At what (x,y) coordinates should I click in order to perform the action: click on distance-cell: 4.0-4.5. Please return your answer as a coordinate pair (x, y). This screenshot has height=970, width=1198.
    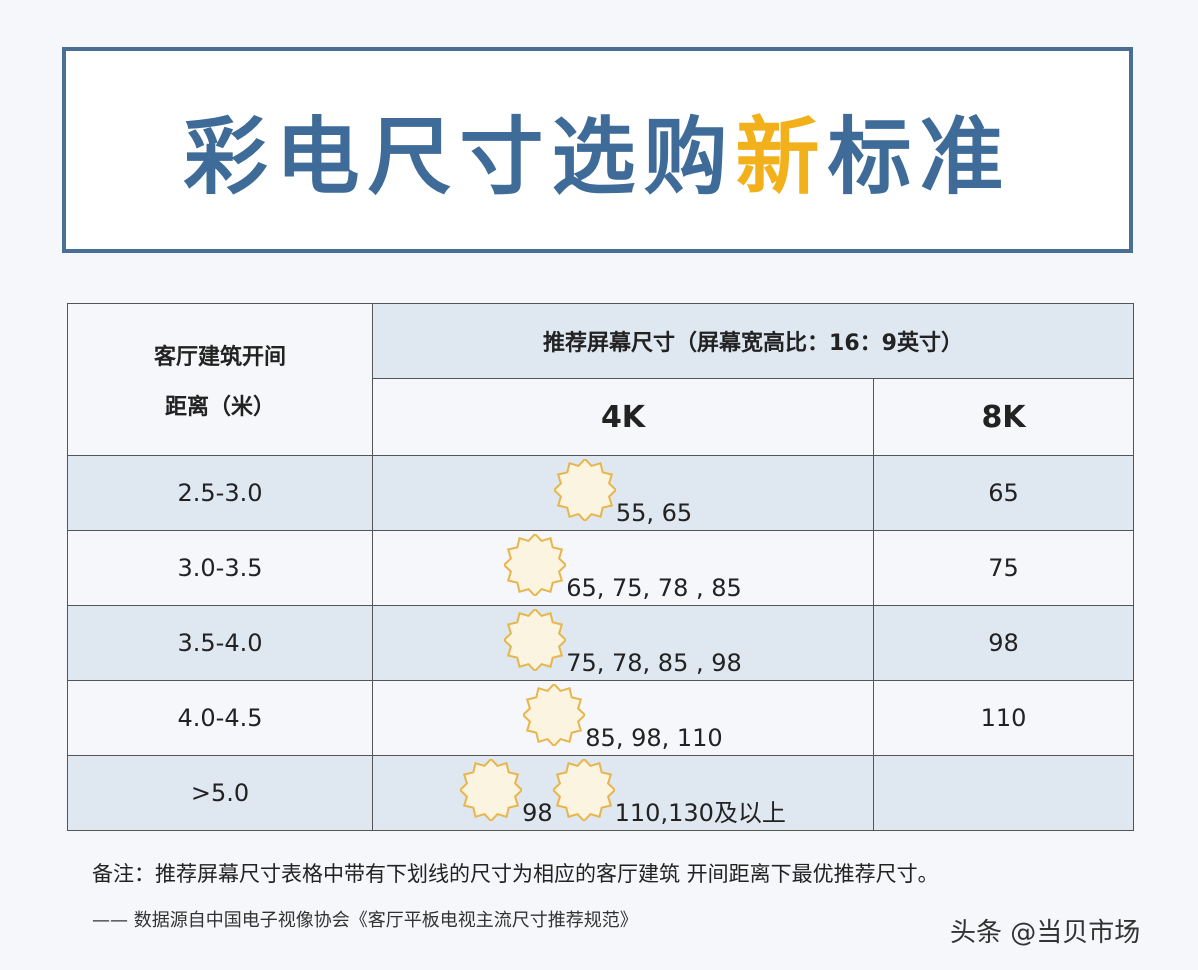
    Looking at the image, I should click on (220, 718).